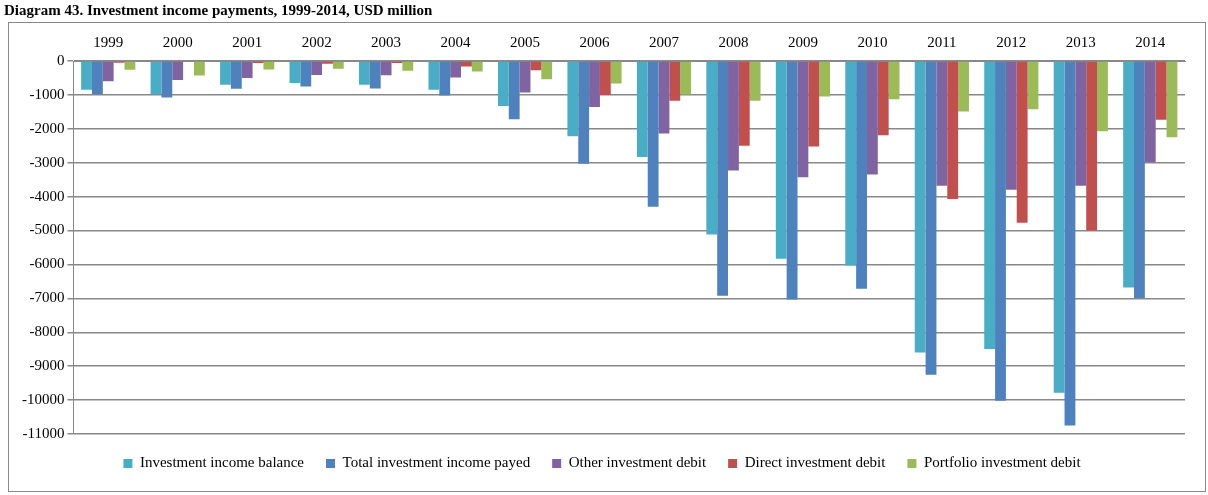 The height and width of the screenshot is (495, 1208). What do you see at coordinates (595, 41) in the screenshot?
I see `x-tick-label: 2006` at bounding box center [595, 41].